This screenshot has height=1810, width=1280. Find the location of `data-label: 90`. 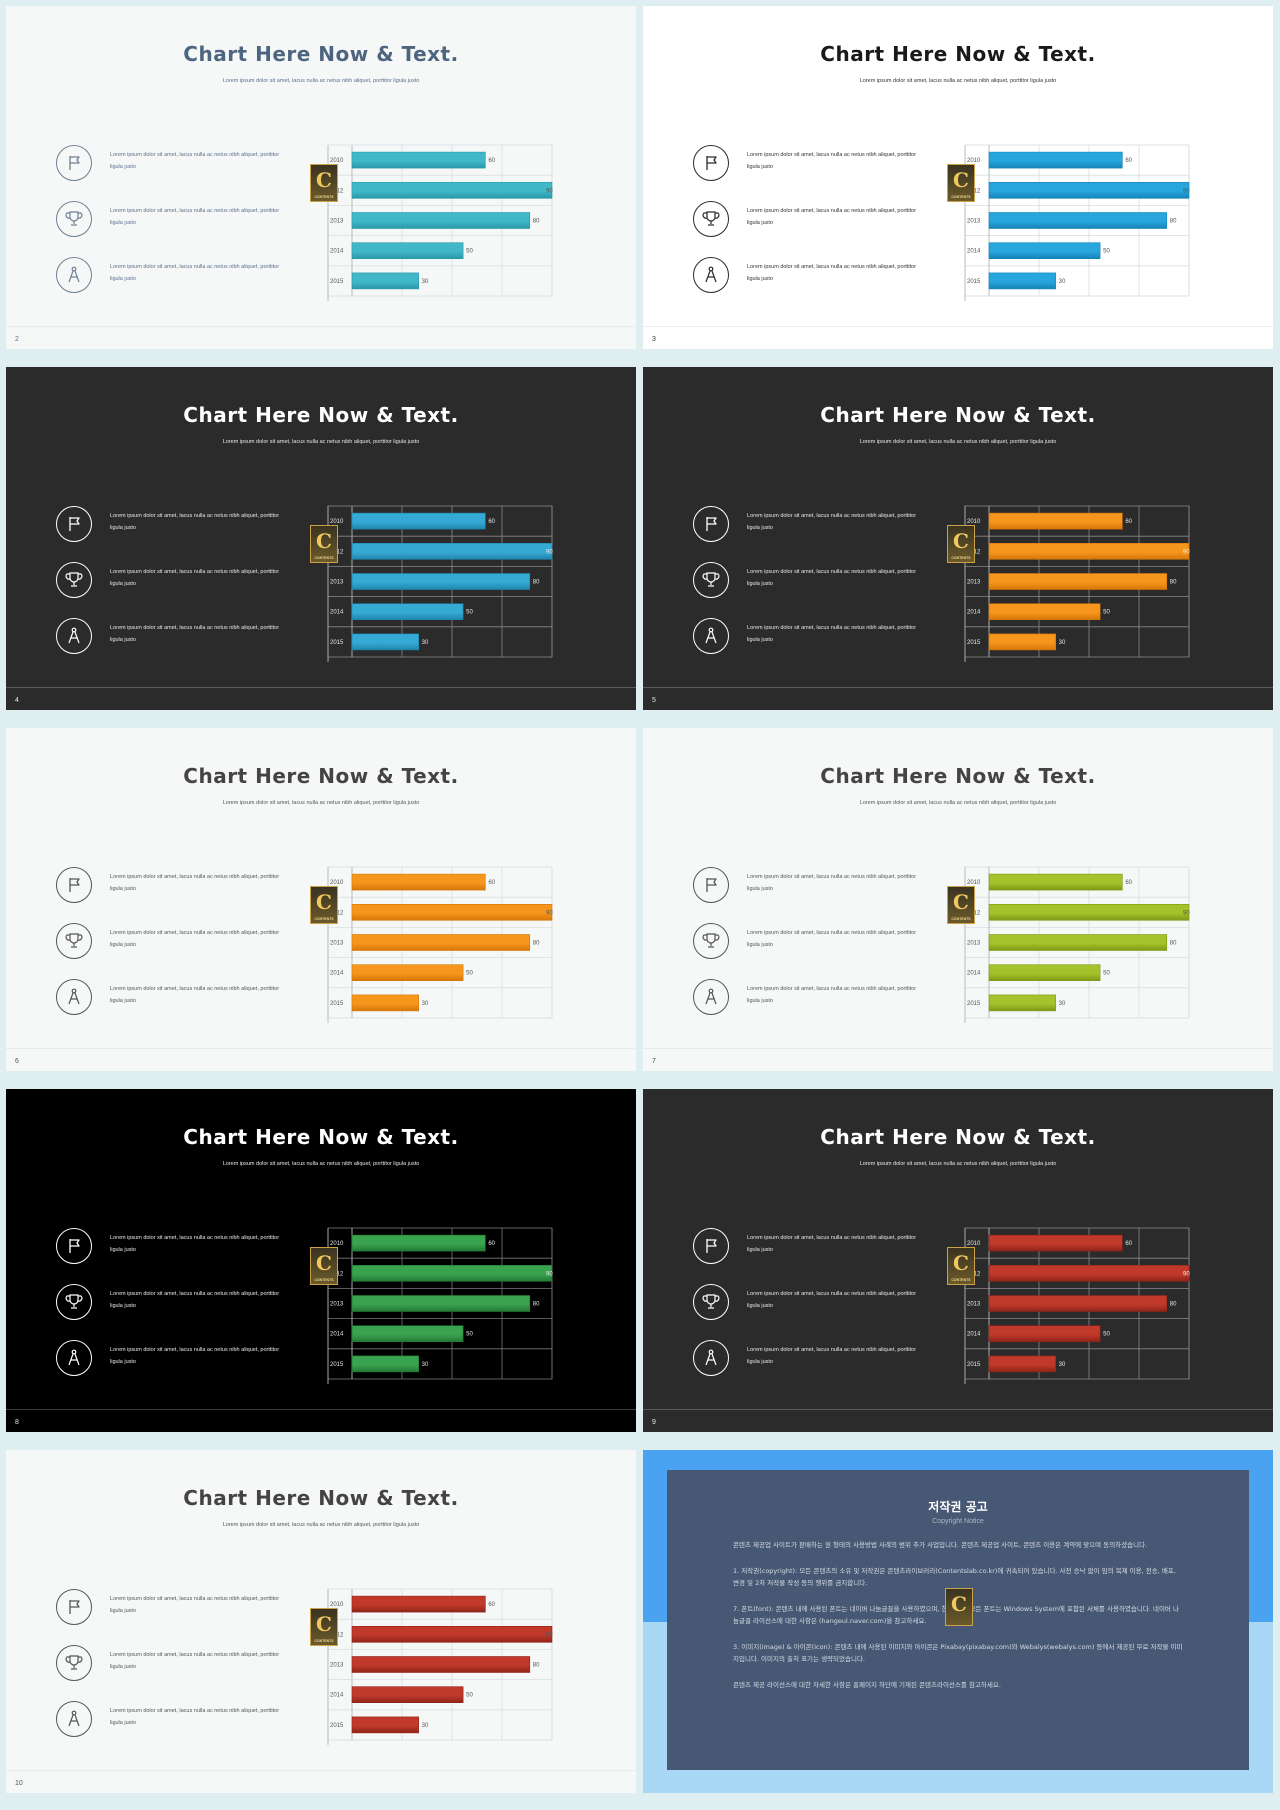

data-label: 90 is located at coordinates (549, 191).